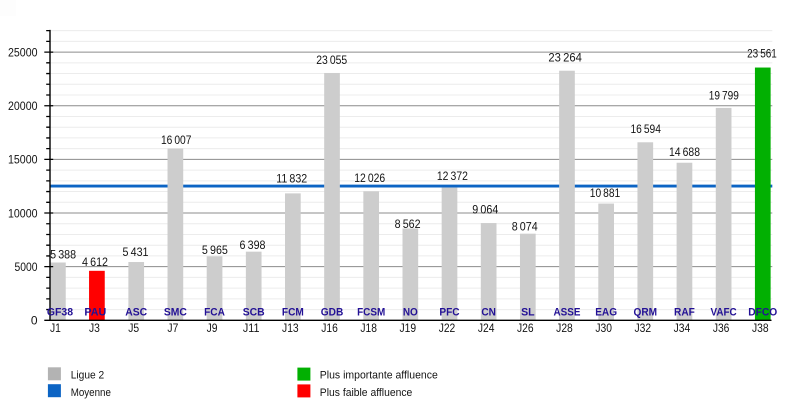 This screenshot has width=800, height=400. What do you see at coordinates (488, 312) in the screenshot?
I see `svg-text: CN` at bounding box center [488, 312].